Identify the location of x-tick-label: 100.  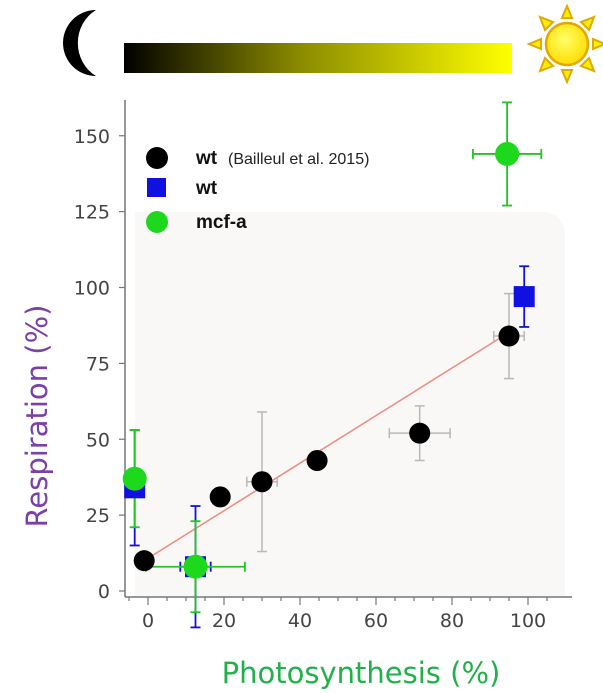
(528, 621).